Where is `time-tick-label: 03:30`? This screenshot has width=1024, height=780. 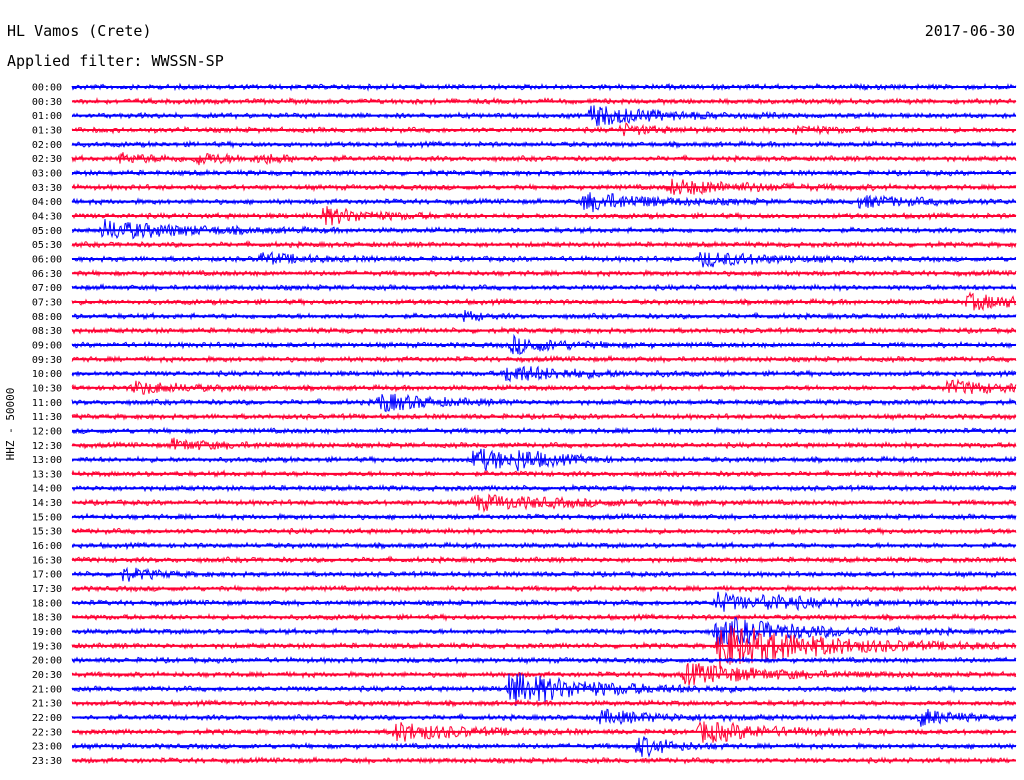 time-tick-label: 03:30 is located at coordinates (47, 188).